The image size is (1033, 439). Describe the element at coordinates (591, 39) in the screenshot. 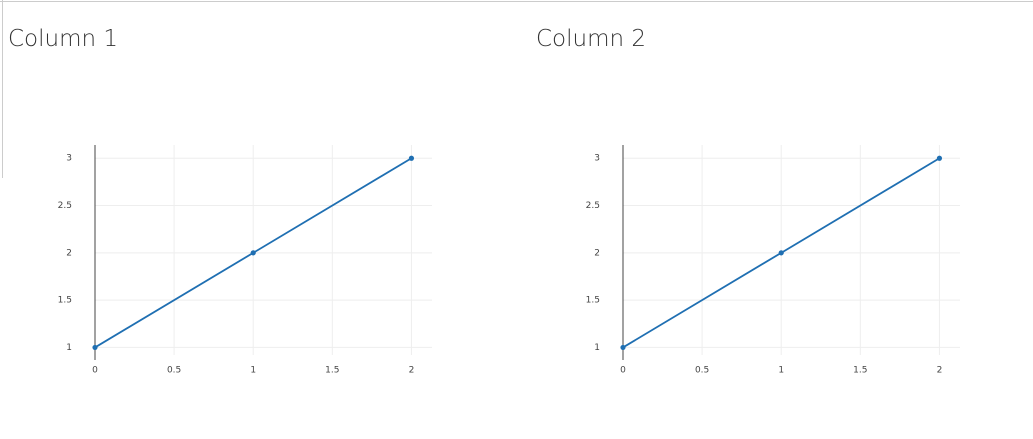

I see `column-title: Column 2` at that location.